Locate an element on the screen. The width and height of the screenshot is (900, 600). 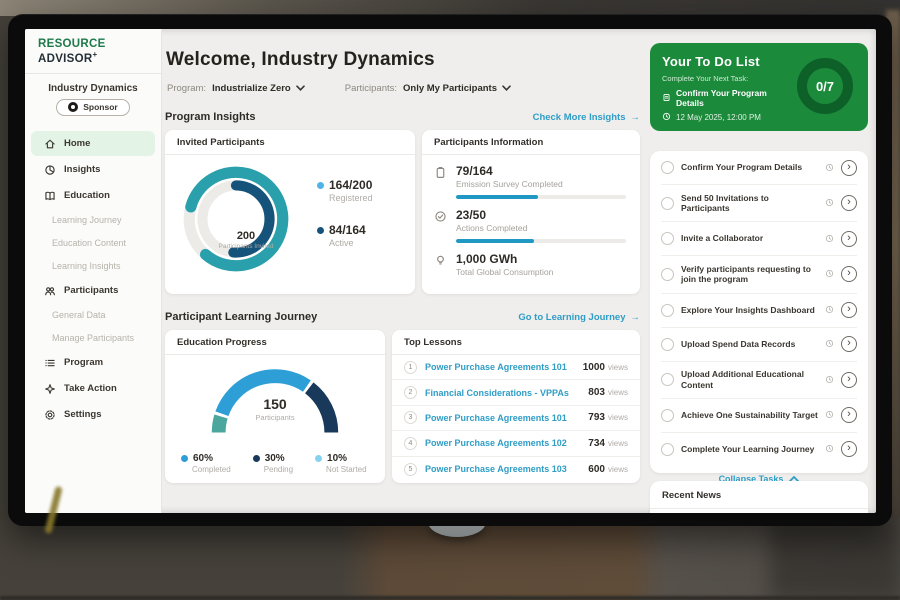
task-row: Achieve One Sustainability Target › is located at coordinates (759, 416).